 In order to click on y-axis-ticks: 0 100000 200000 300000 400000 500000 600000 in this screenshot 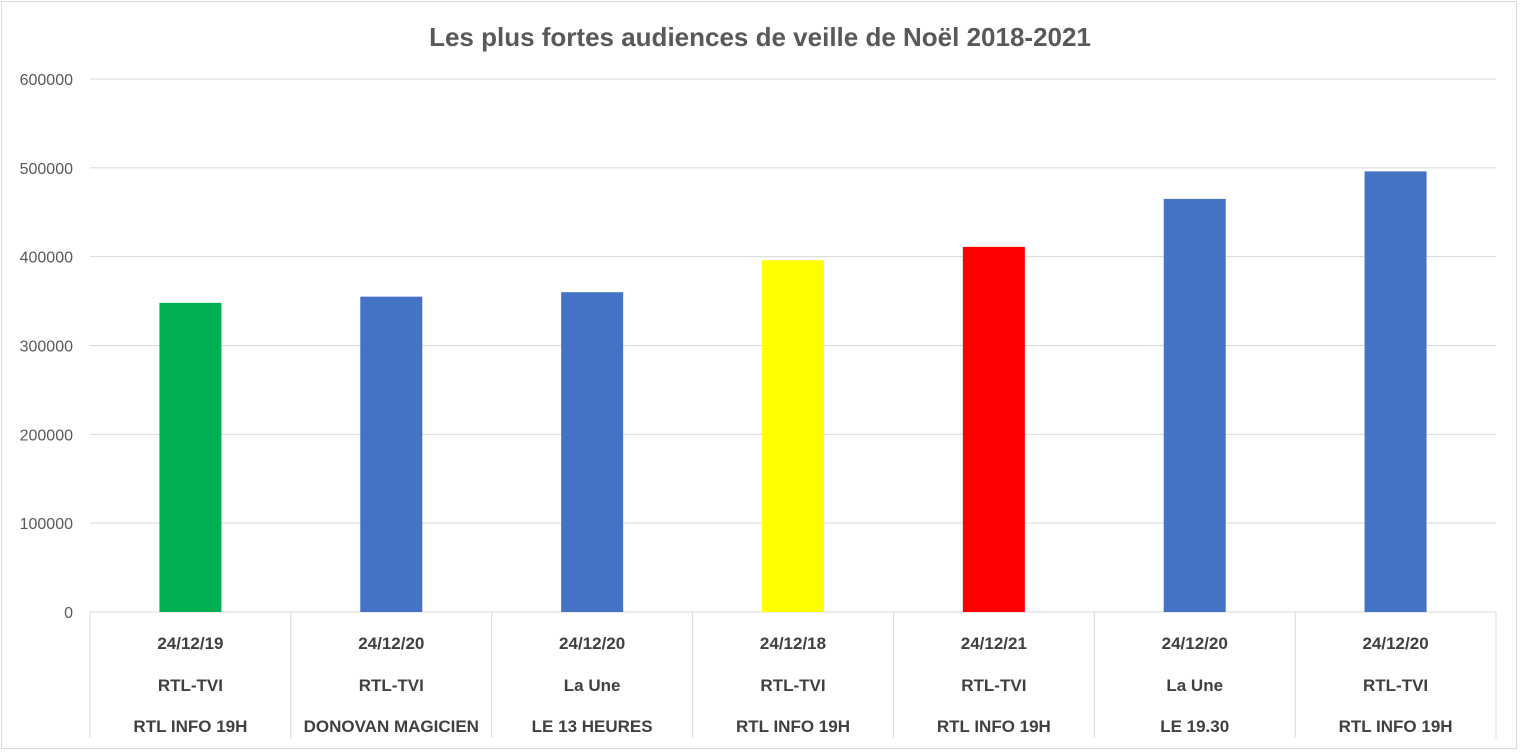, I will do `click(46, 347)`.